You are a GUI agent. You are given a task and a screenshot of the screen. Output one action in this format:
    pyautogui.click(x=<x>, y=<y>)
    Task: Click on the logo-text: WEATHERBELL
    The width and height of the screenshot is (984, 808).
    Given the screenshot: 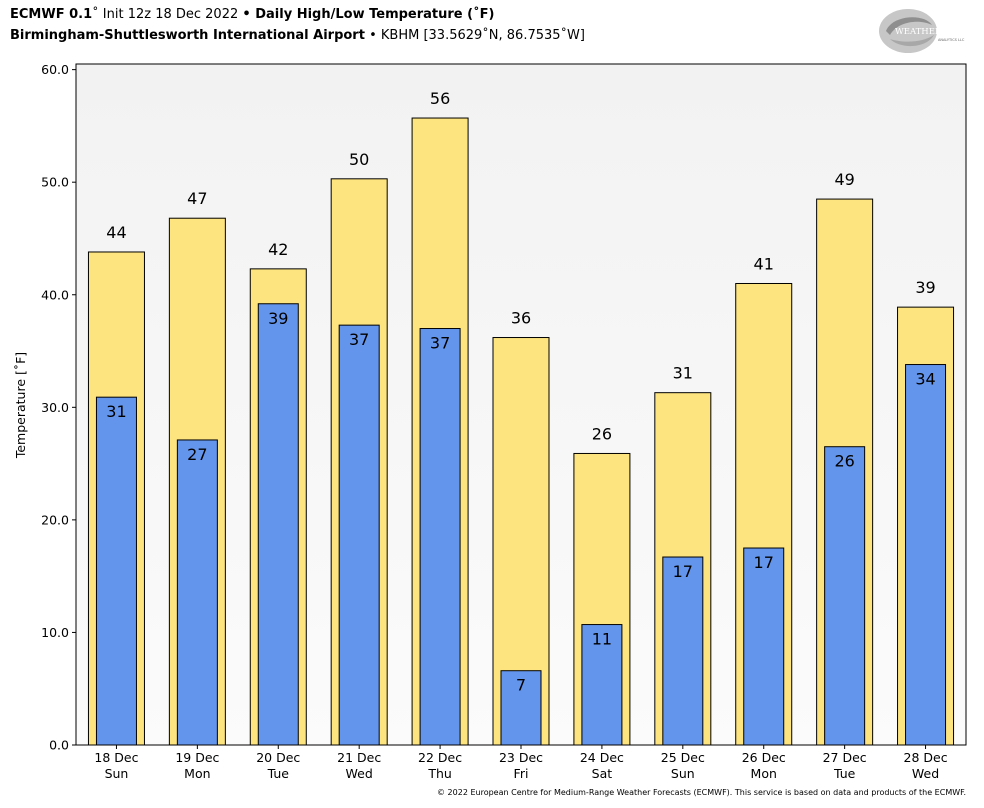 What is the action you would take?
    pyautogui.click(x=930, y=32)
    